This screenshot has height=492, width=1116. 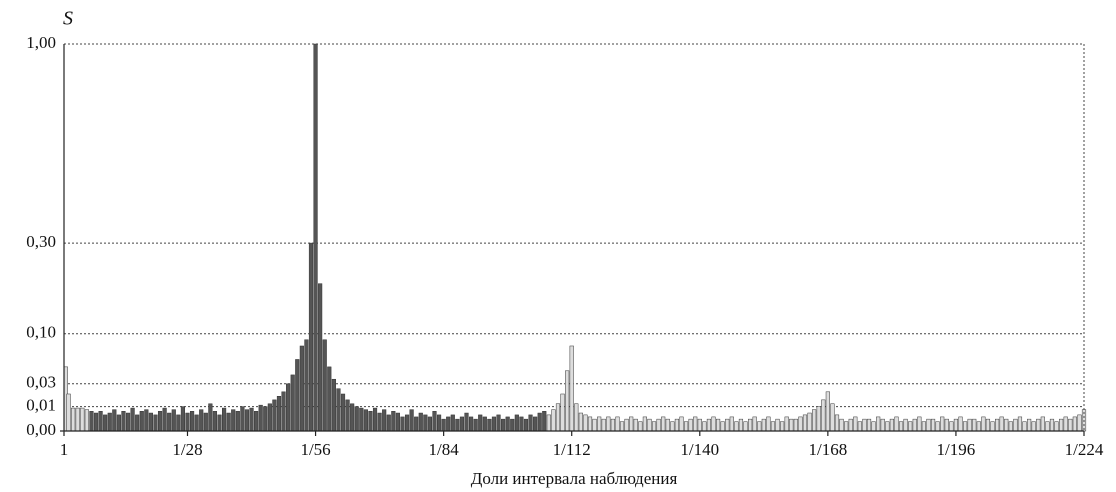 What do you see at coordinates (41, 429) in the screenshot?
I see `y-tick-label: 0,00` at bounding box center [41, 429].